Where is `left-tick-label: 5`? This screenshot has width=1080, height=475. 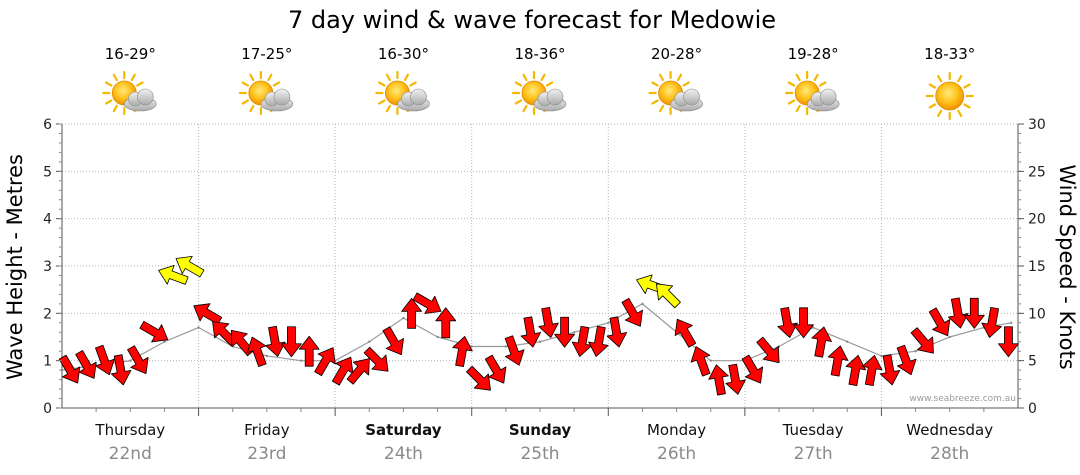
left-tick-label: 5 is located at coordinates (47, 172).